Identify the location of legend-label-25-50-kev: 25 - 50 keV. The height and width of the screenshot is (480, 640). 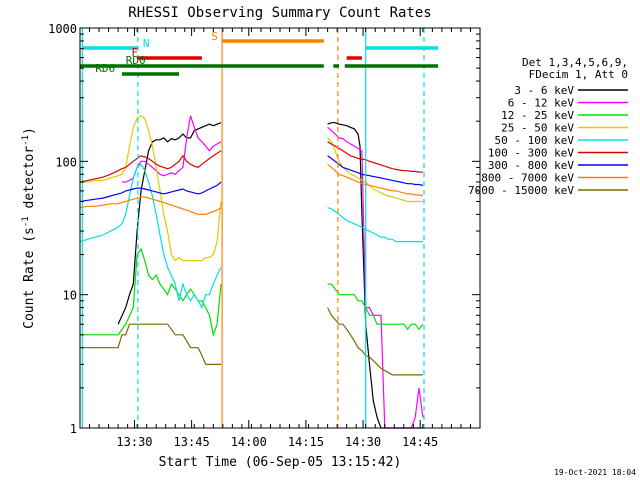
(537, 128).